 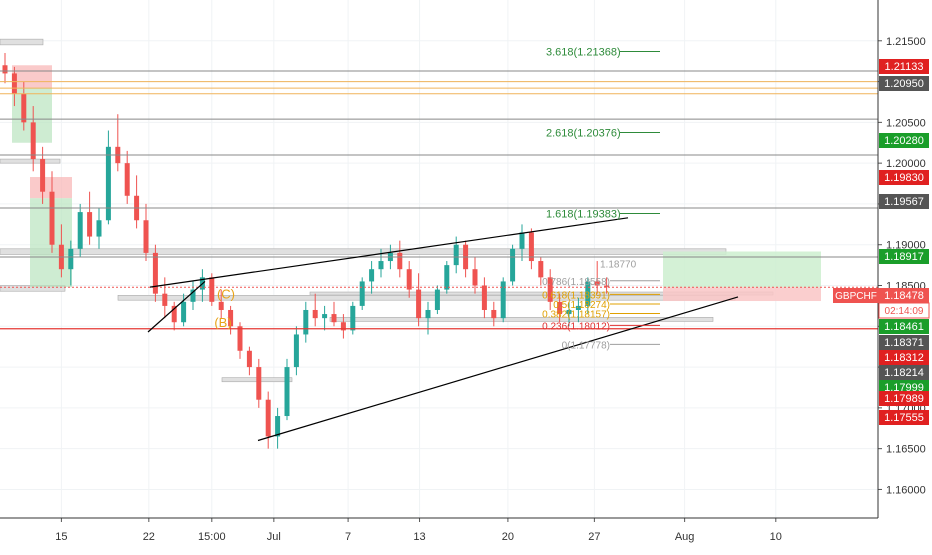 I want to click on fib-level-label: 1.18770, so click(x=618, y=264).